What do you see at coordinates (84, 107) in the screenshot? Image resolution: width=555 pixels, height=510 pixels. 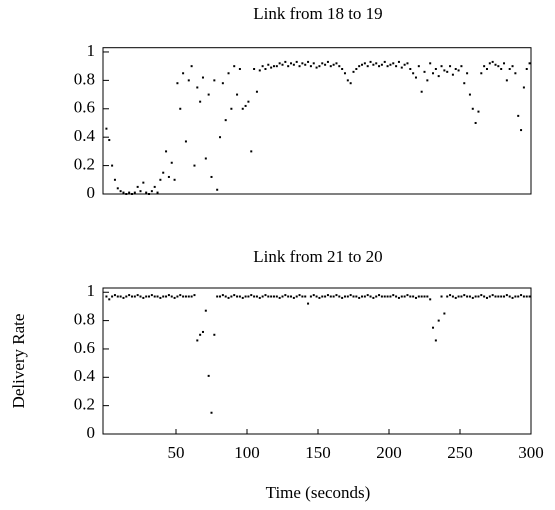 I see `y-tick-label: 0.6` at bounding box center [84, 107].